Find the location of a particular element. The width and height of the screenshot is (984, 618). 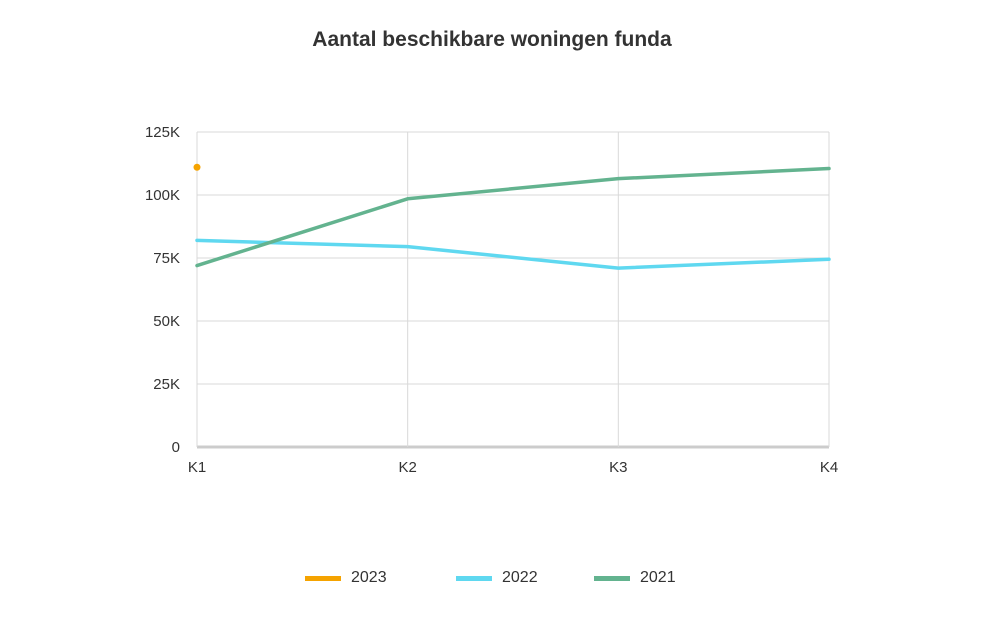

legend: 2023 2022 2021 is located at coordinates (492, 578).